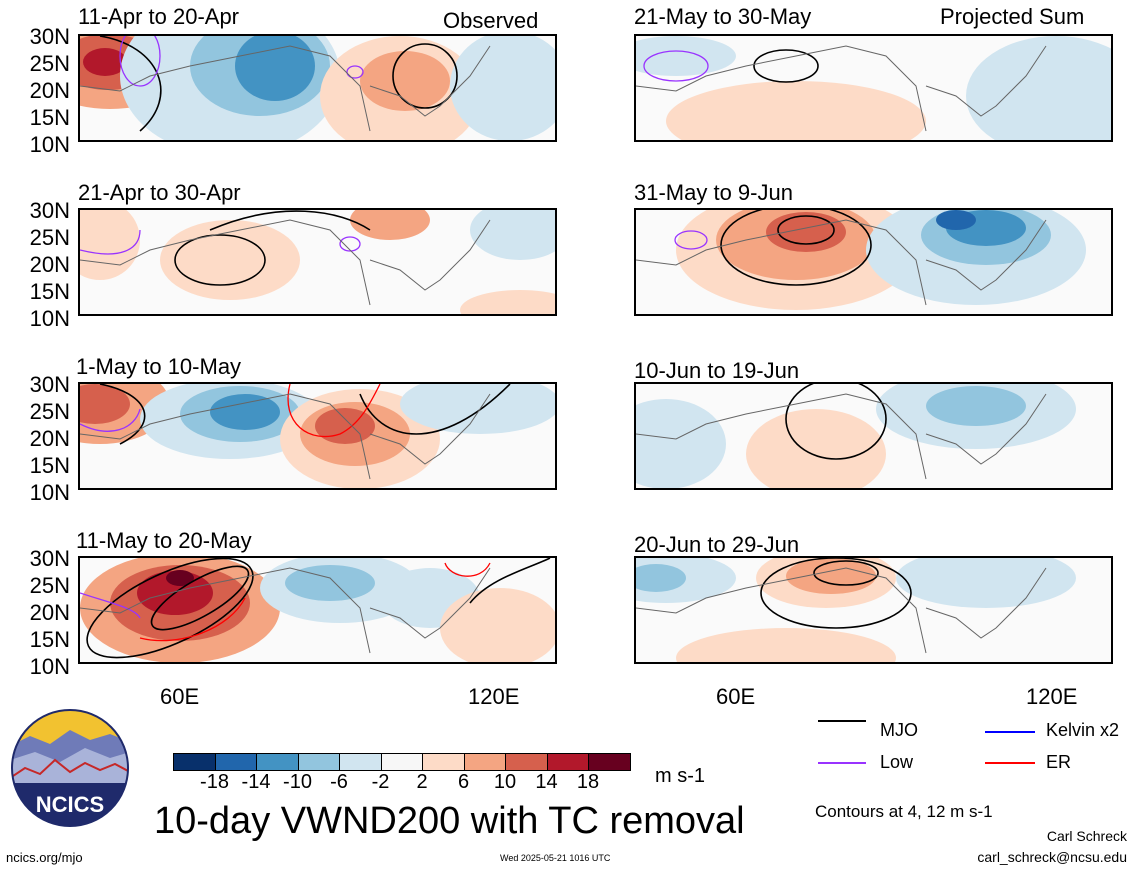  I want to click on colorbar-tick-label: 14, so click(546, 782).